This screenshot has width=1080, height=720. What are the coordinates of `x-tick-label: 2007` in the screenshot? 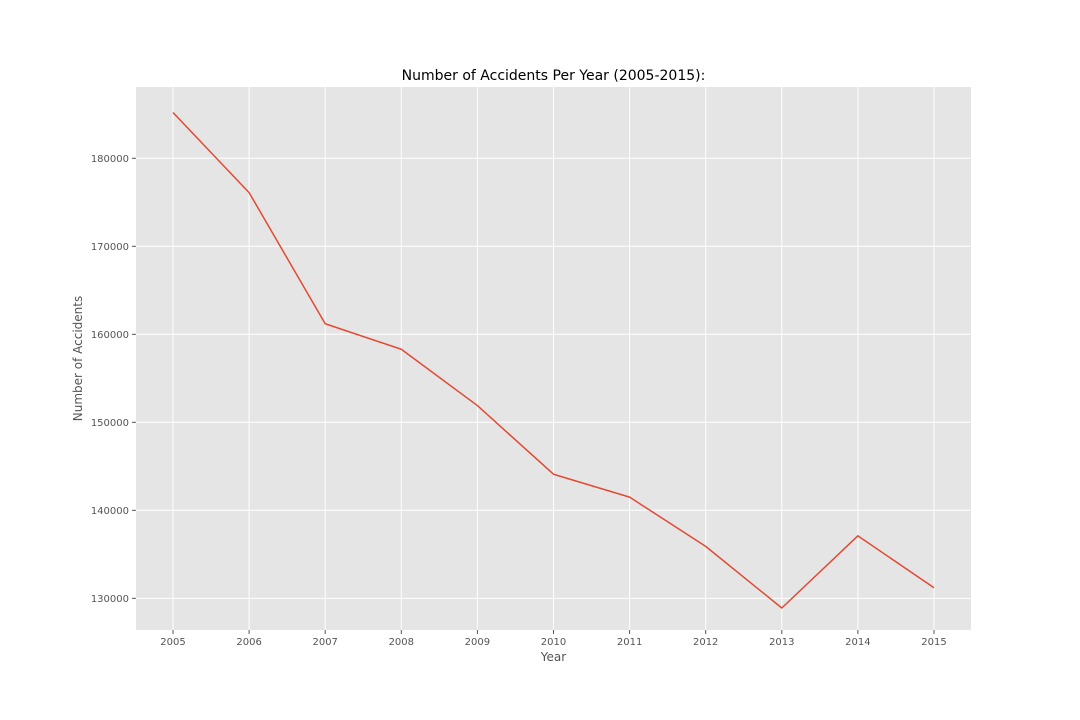 It's located at (324, 642).